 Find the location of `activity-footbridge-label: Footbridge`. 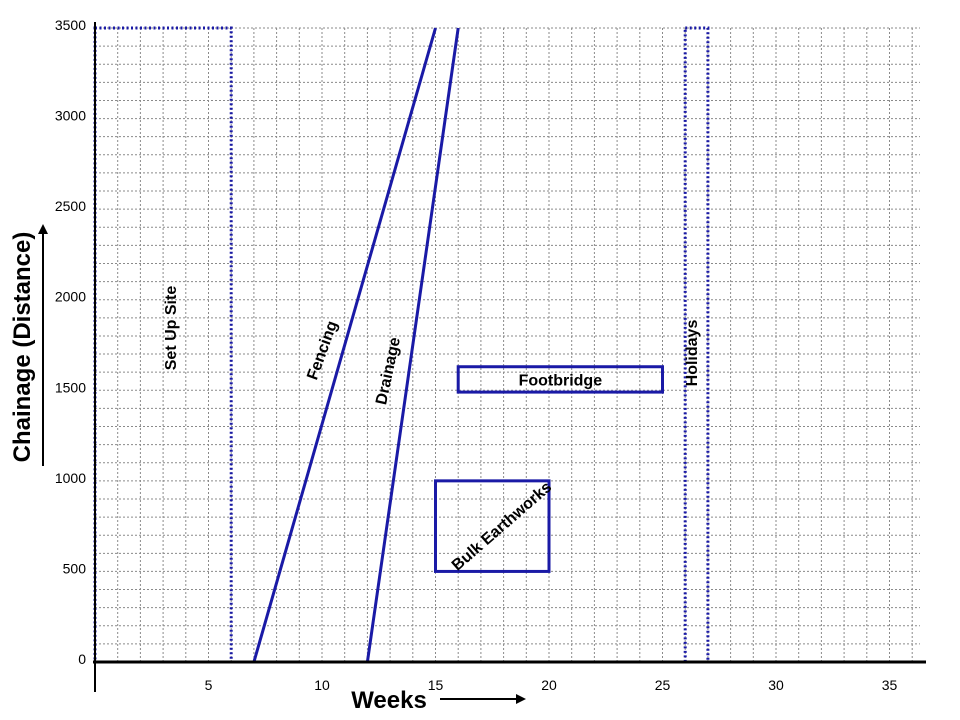

activity-footbridge-label: Footbridge is located at coordinates (561, 380).